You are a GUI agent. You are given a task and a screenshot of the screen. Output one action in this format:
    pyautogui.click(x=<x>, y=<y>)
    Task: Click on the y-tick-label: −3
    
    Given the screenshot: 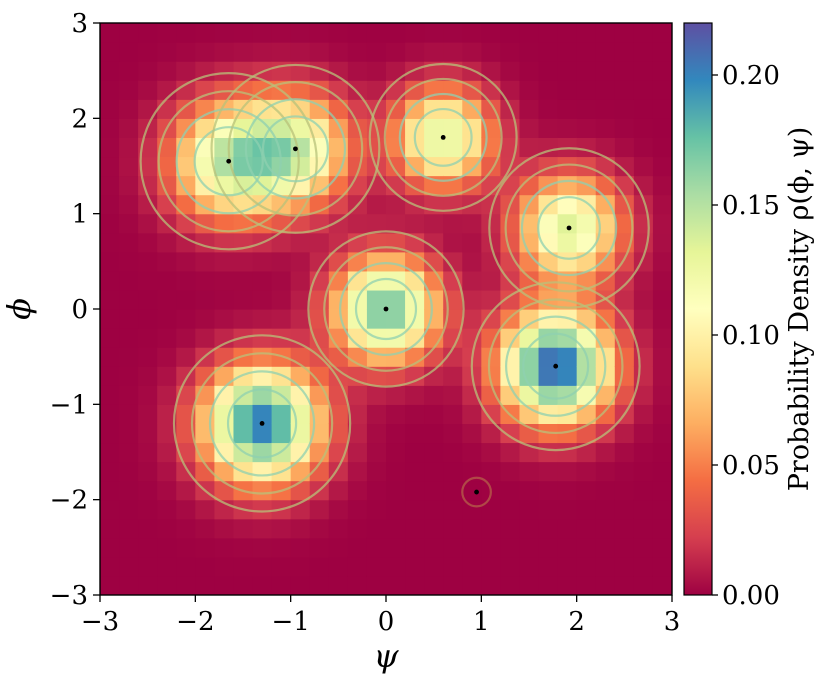 What is the action you would take?
    pyautogui.click(x=69, y=596)
    